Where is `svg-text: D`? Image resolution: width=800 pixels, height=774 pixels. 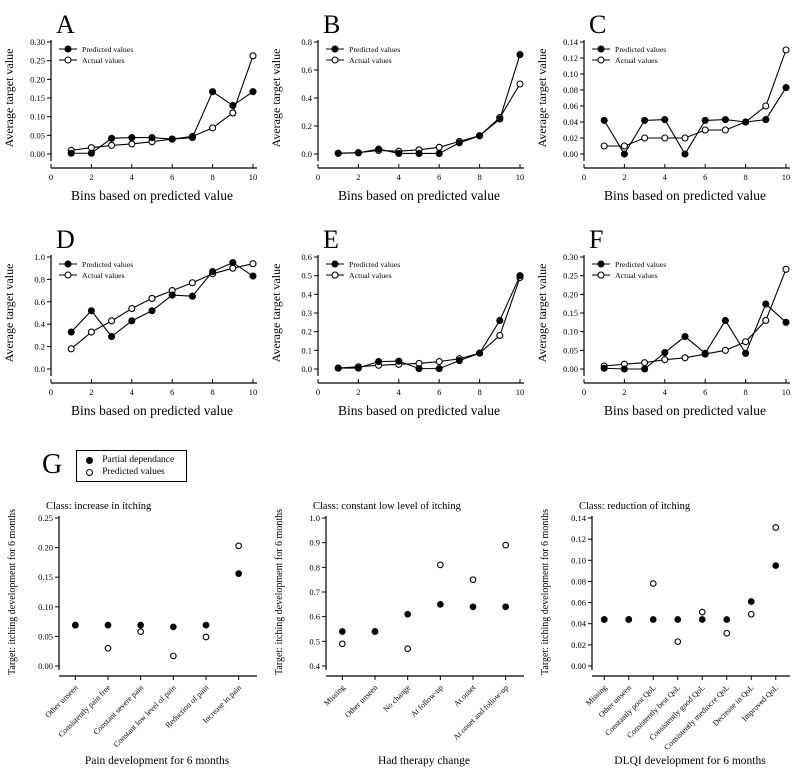
svg-text: D is located at coordinates (65, 239).